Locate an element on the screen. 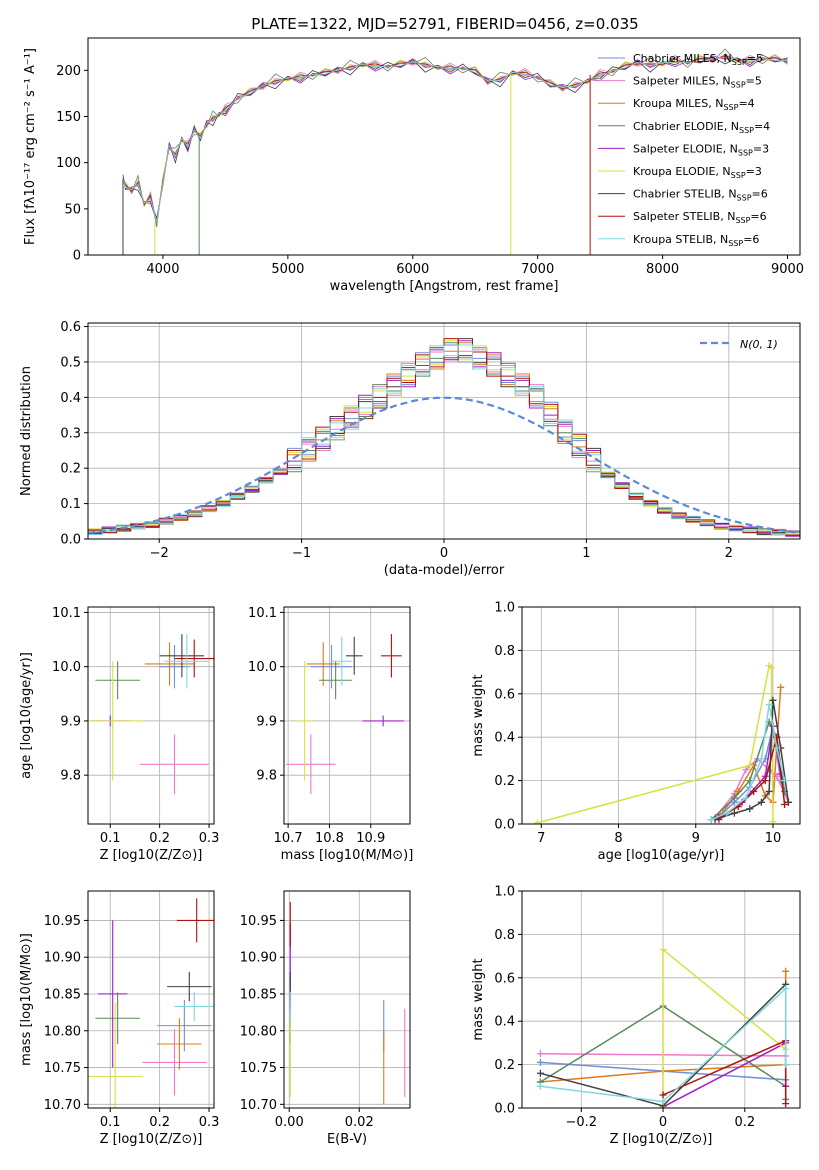  legend-model-name: Chabrier ELODIE, is located at coordinates (682, 126).